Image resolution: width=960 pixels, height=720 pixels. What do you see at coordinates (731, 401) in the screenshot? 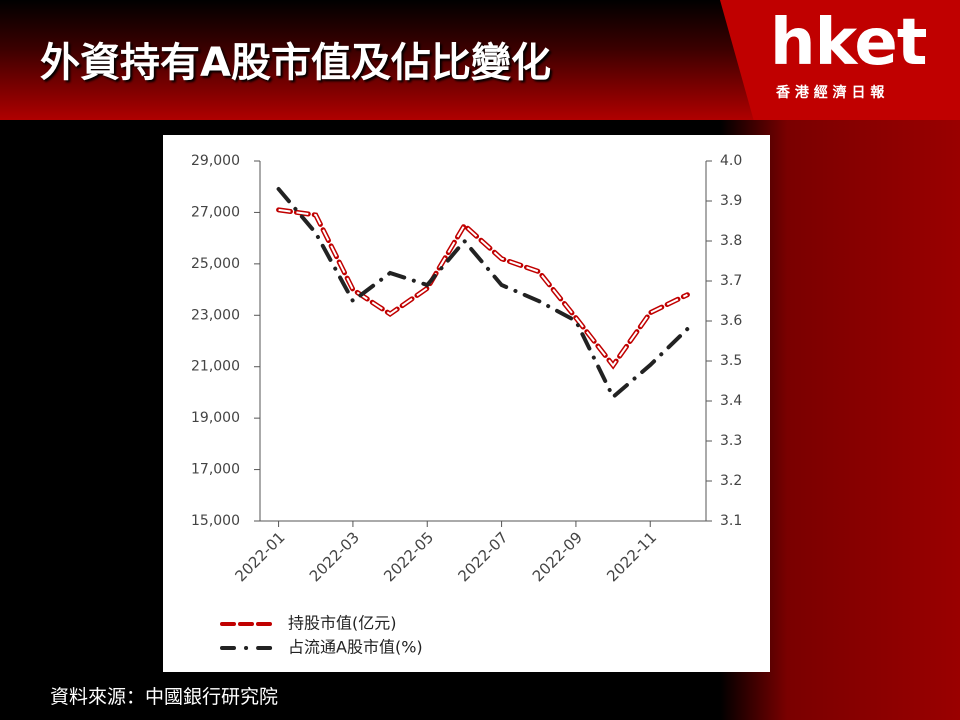
I see `y2-tick-label: 3.4` at bounding box center [731, 401].